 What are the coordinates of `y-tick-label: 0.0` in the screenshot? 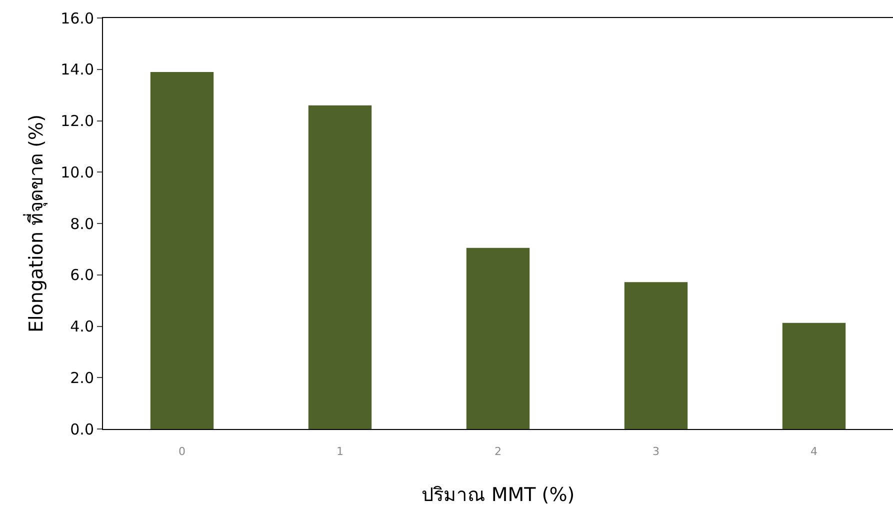 It's located at (82, 429).